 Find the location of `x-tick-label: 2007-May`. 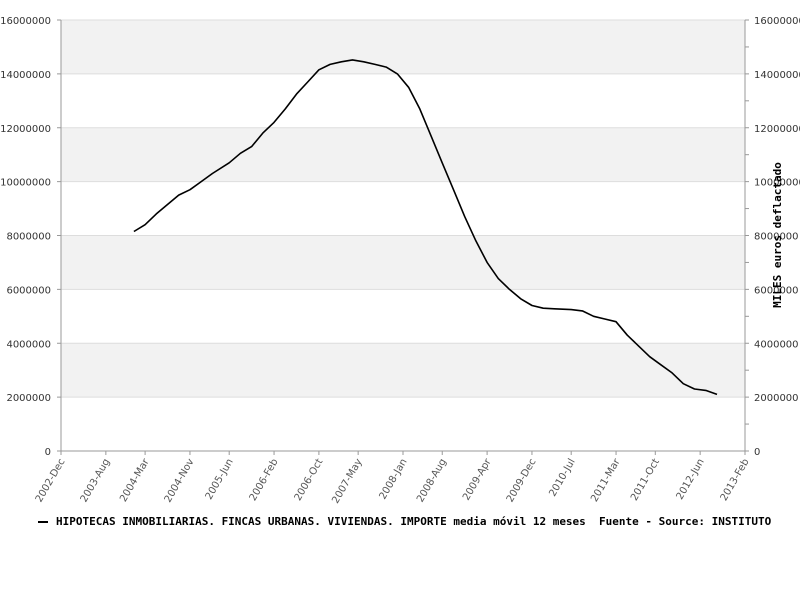

x-tick-label: 2007-May is located at coordinates (347, 481).